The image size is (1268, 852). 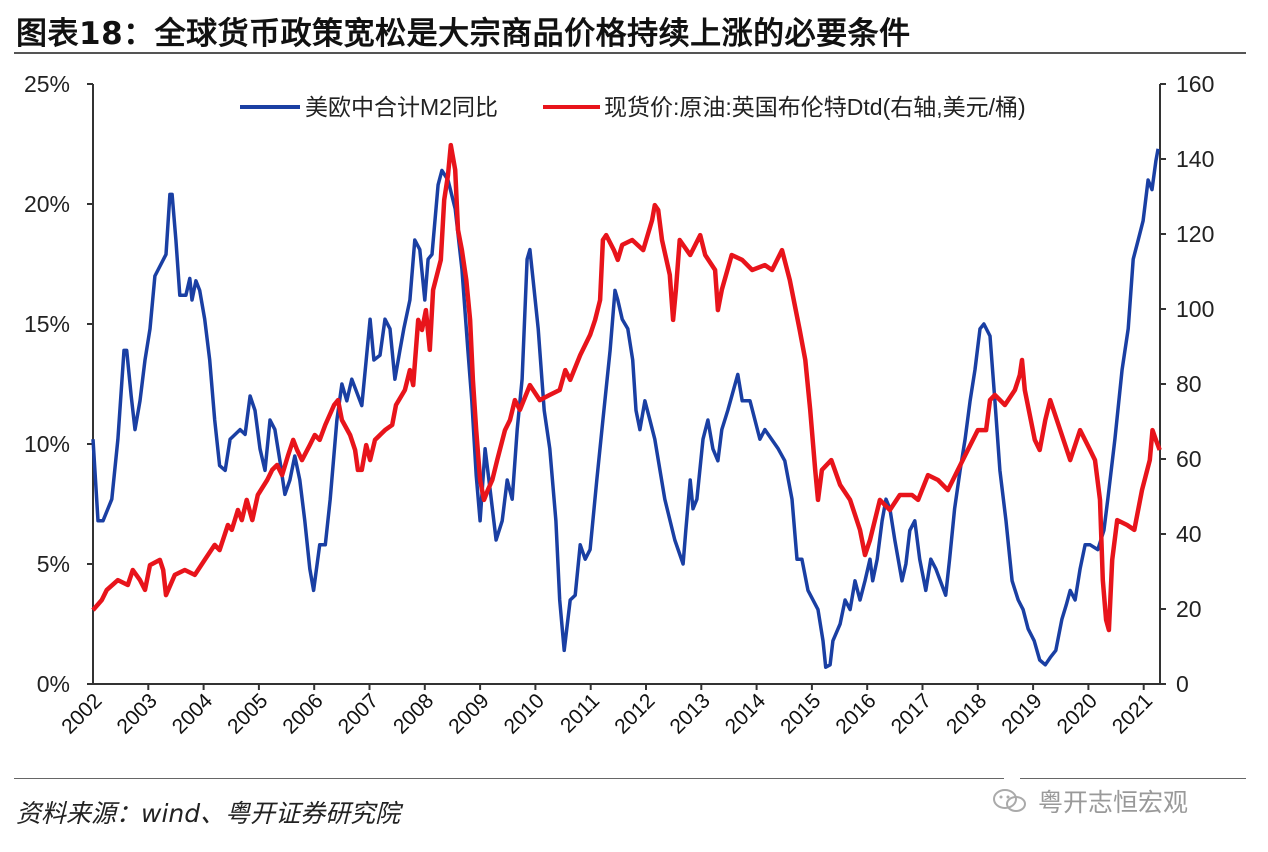 What do you see at coordinates (47, 84) in the screenshot?
I see `y-left-tick-label: 25%` at bounding box center [47, 84].